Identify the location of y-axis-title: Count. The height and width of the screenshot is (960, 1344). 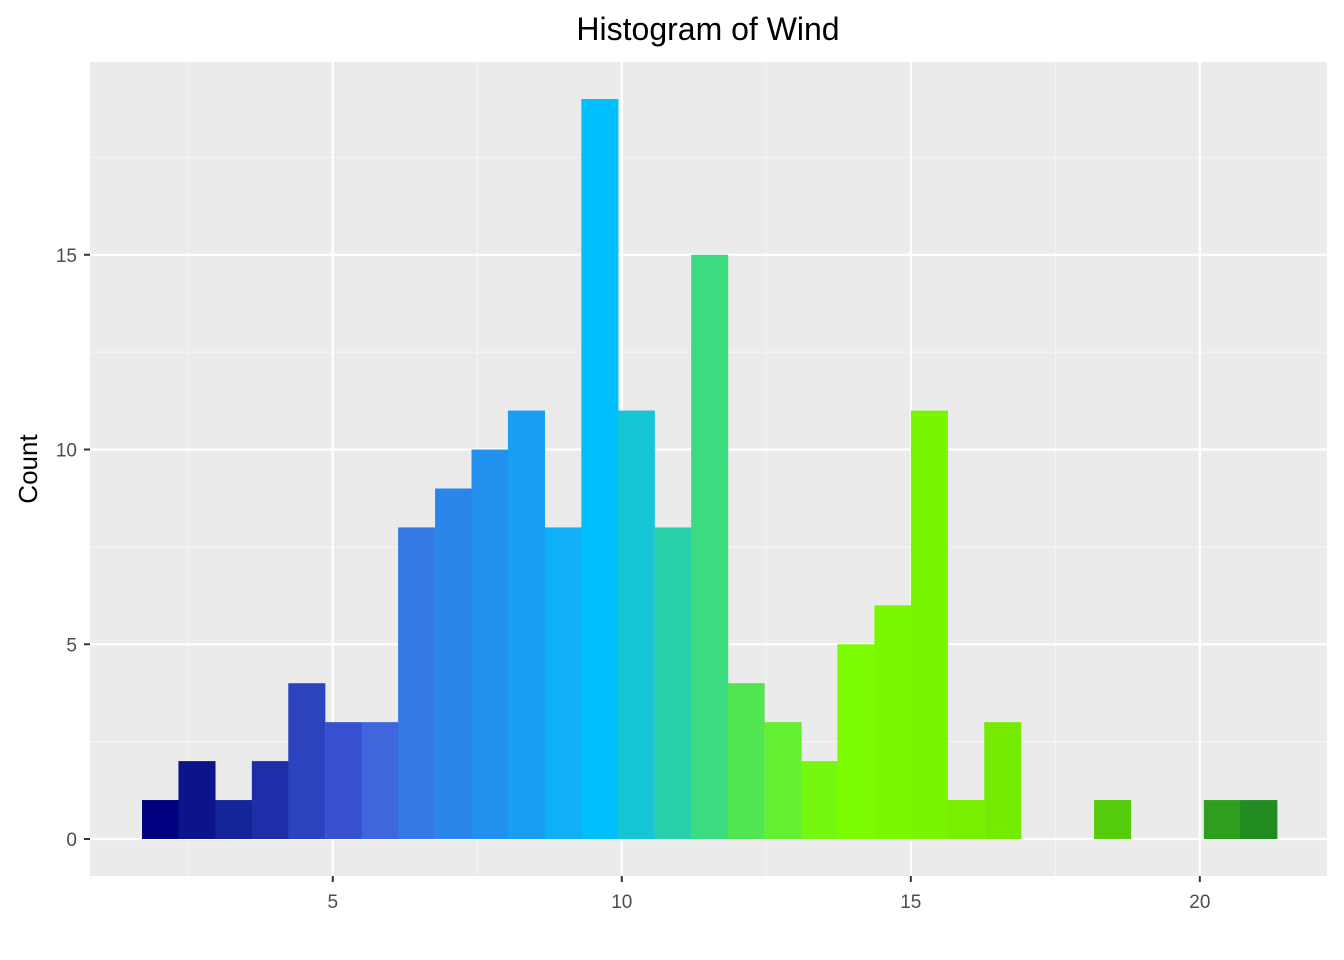
(28, 469).